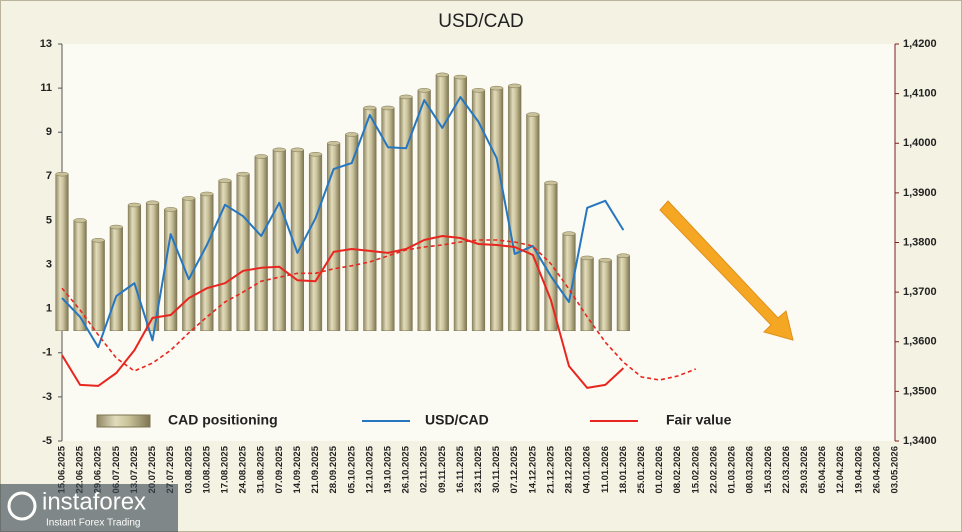  Describe the element at coordinates (49, 220) in the screenshot. I see `y-tick-label: 5` at that location.